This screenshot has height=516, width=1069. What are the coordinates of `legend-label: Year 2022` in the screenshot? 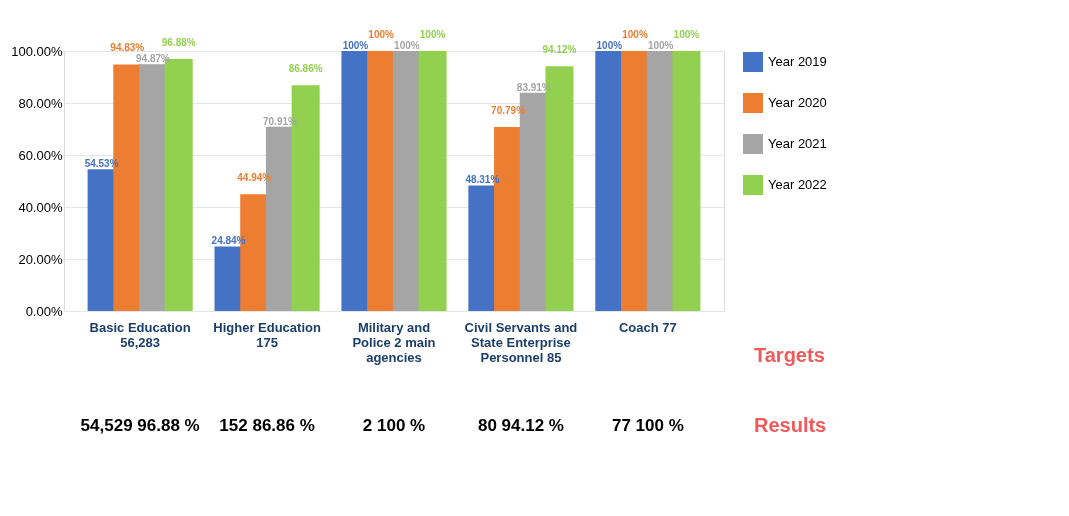 It's located at (797, 184).